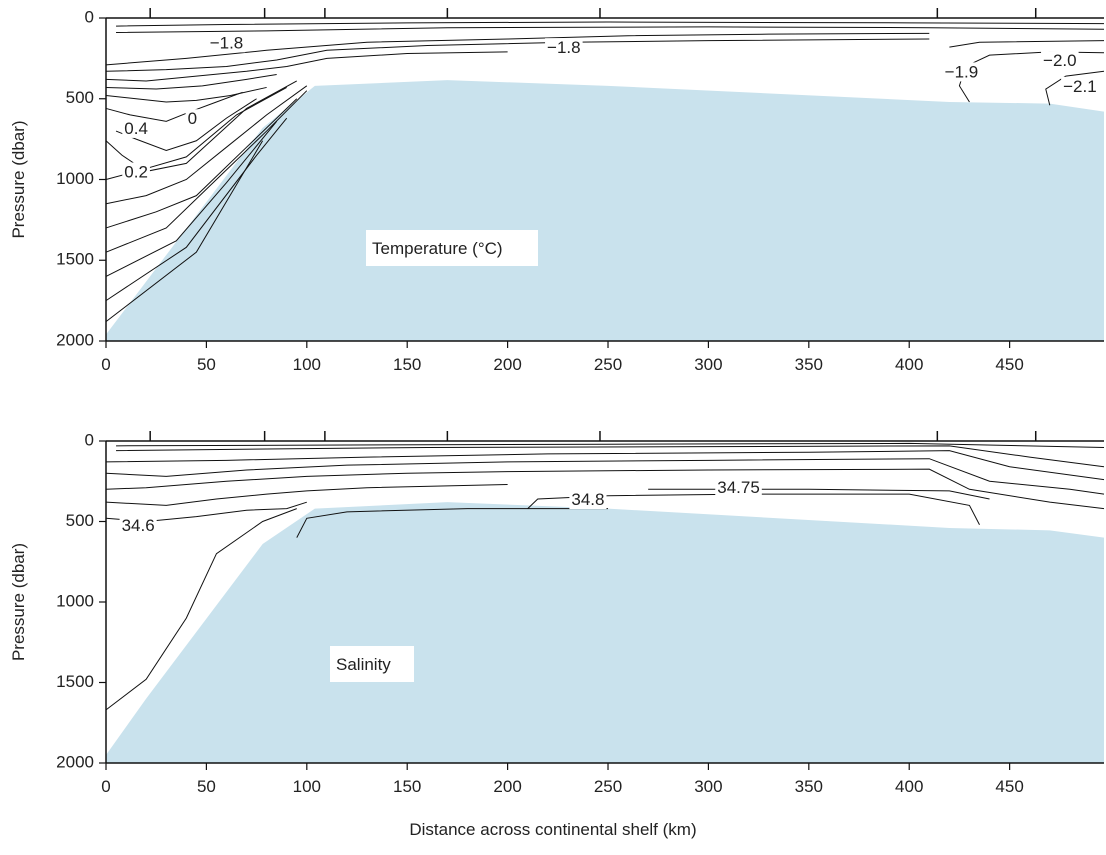  Describe the element at coordinates (437, 248) in the screenshot. I see `panel-label: Temperature (°C)` at that location.